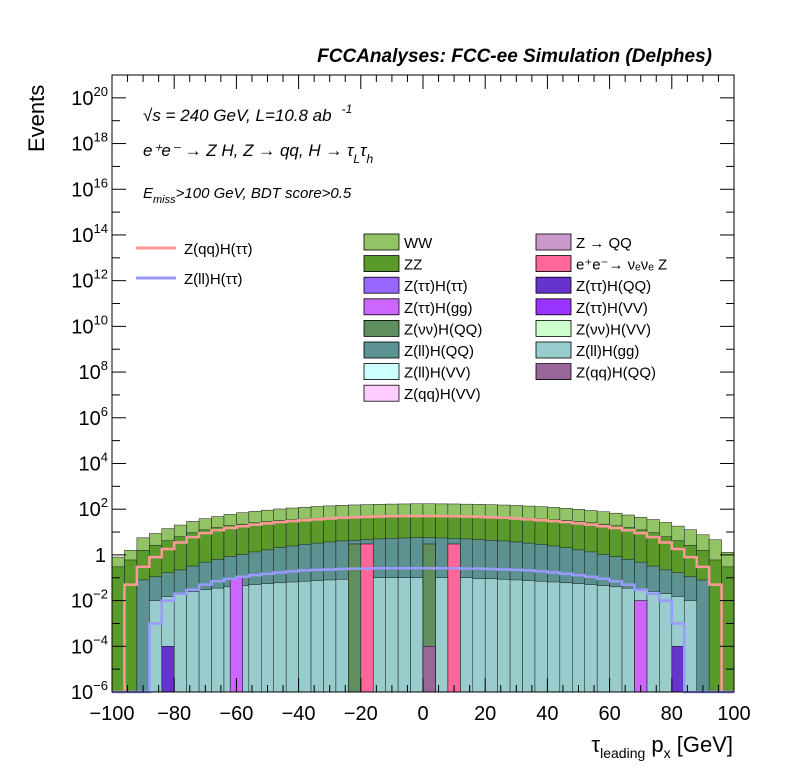 This screenshot has height=772, width=796. What do you see at coordinates (89, 234) in the screenshot?
I see `y-tick-label-10: 10¹⁴` at bounding box center [89, 234].